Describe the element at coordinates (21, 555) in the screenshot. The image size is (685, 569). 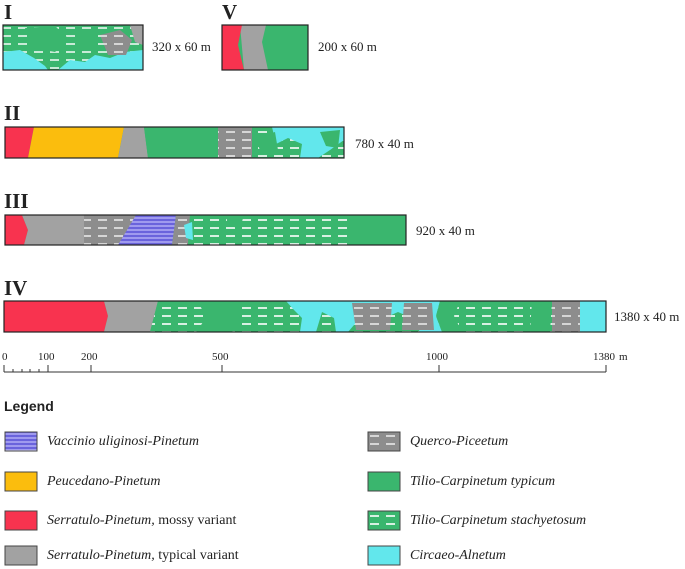
I see `legend-swatch-serratulo-typical` at that location.